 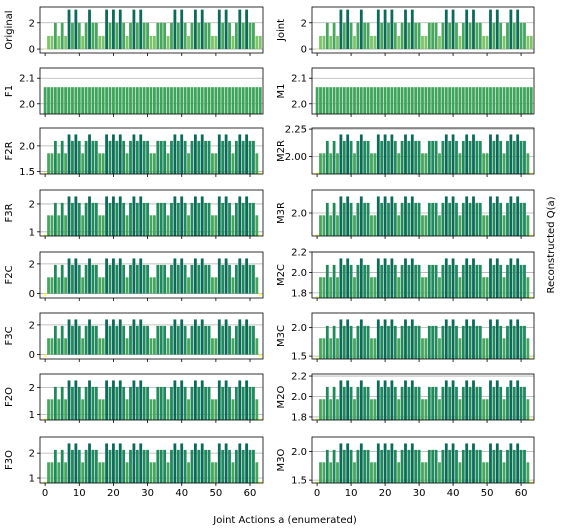 What do you see at coordinates (299, 79) in the screenshot?
I see `y-tick-label: 2.1` at bounding box center [299, 79].